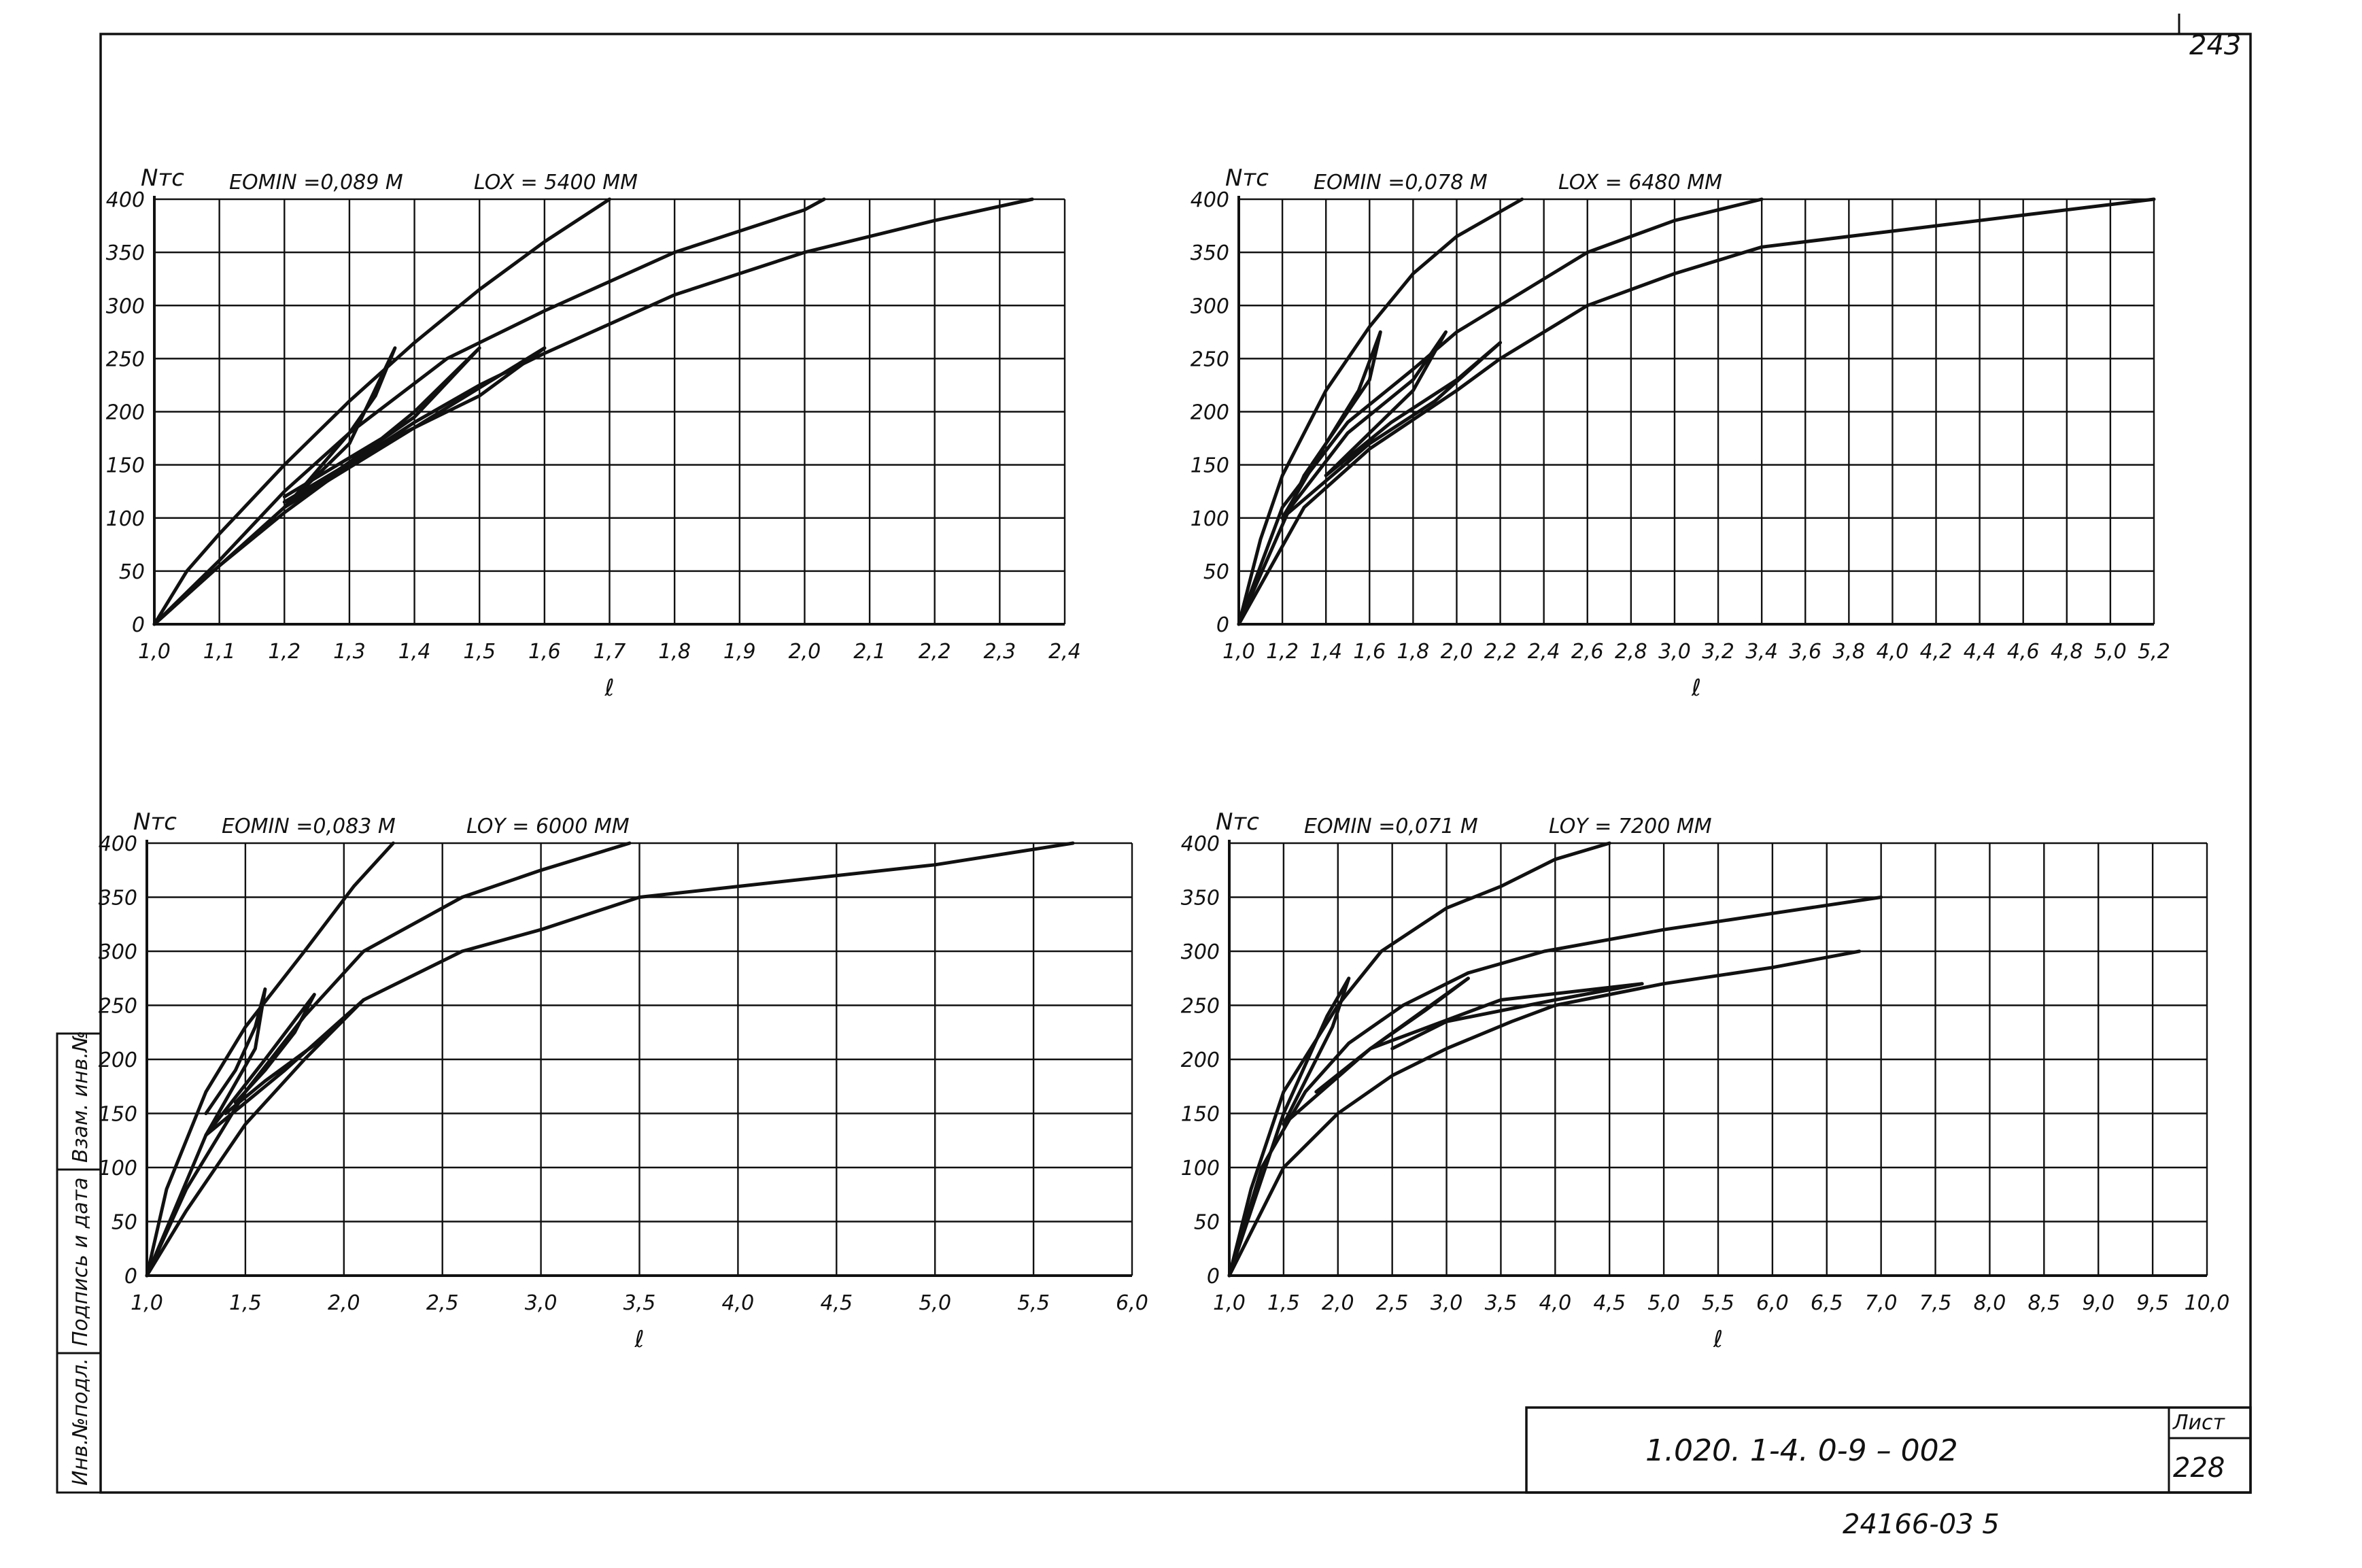 Image resolution: width=2362 pixels, height=1568 pixels. Describe the element at coordinates (2199, 1468) in the screenshot. I see `sheet-number: 228` at that location.